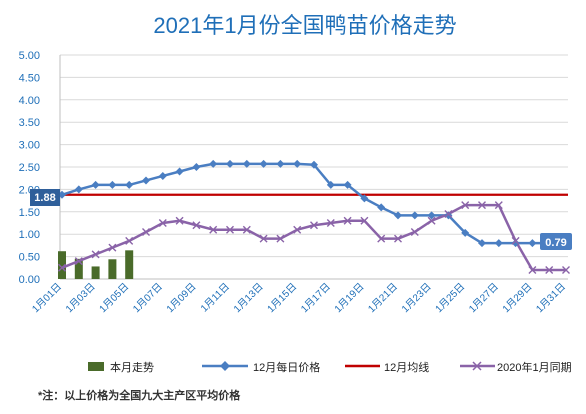  Describe the element at coordinates (147, 298) in the screenshot. I see `x-tick-label: 1月07日` at that location.